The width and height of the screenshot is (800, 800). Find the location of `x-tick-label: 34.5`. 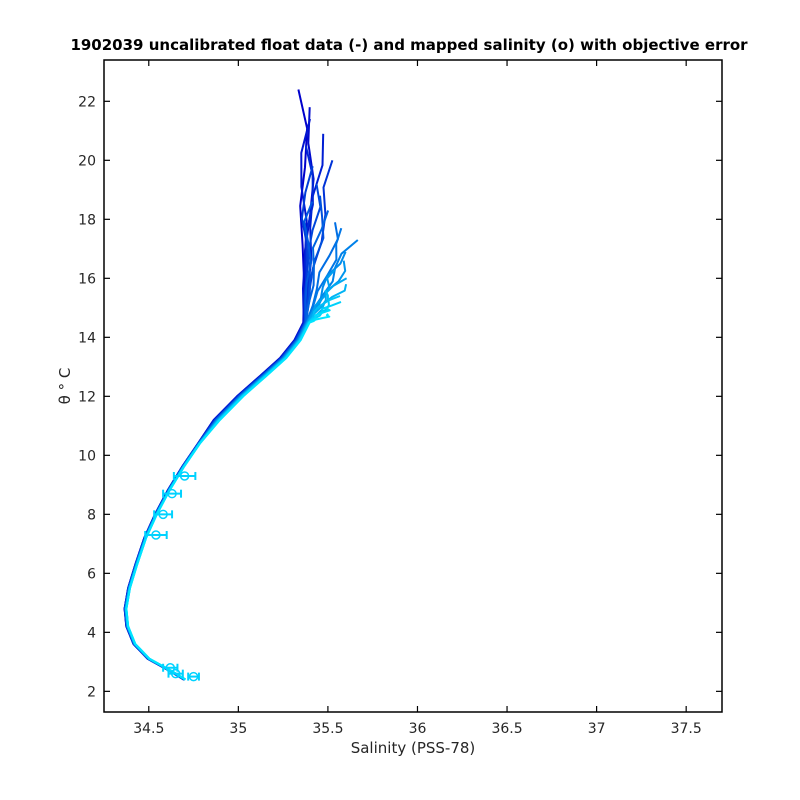

x-tick-label: 34.5 is located at coordinates (148, 729).